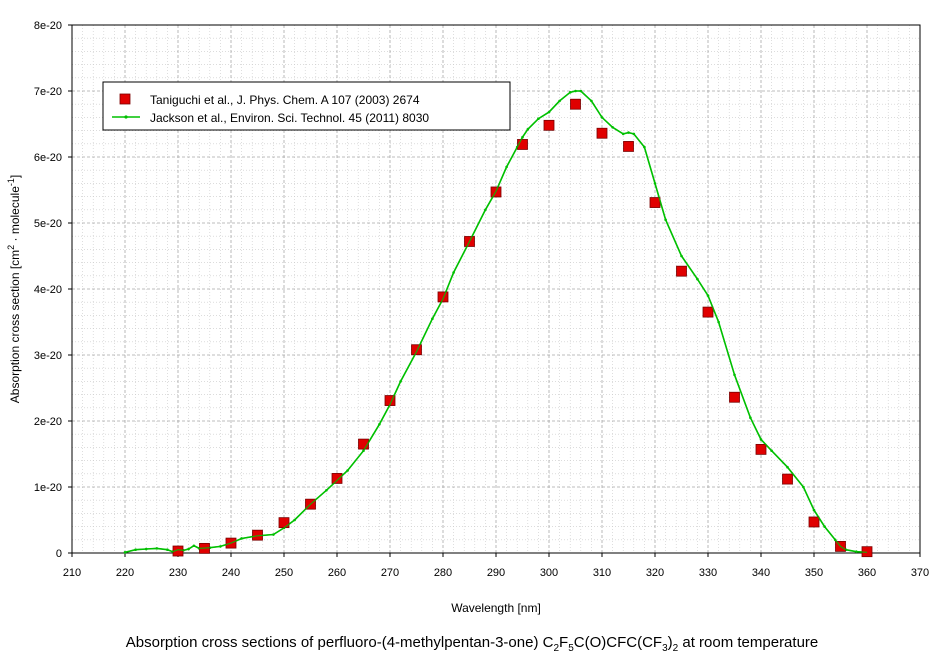  Describe the element at coordinates (48, 92) in the screenshot. I see `y-tick-label: 7e-20` at that location.